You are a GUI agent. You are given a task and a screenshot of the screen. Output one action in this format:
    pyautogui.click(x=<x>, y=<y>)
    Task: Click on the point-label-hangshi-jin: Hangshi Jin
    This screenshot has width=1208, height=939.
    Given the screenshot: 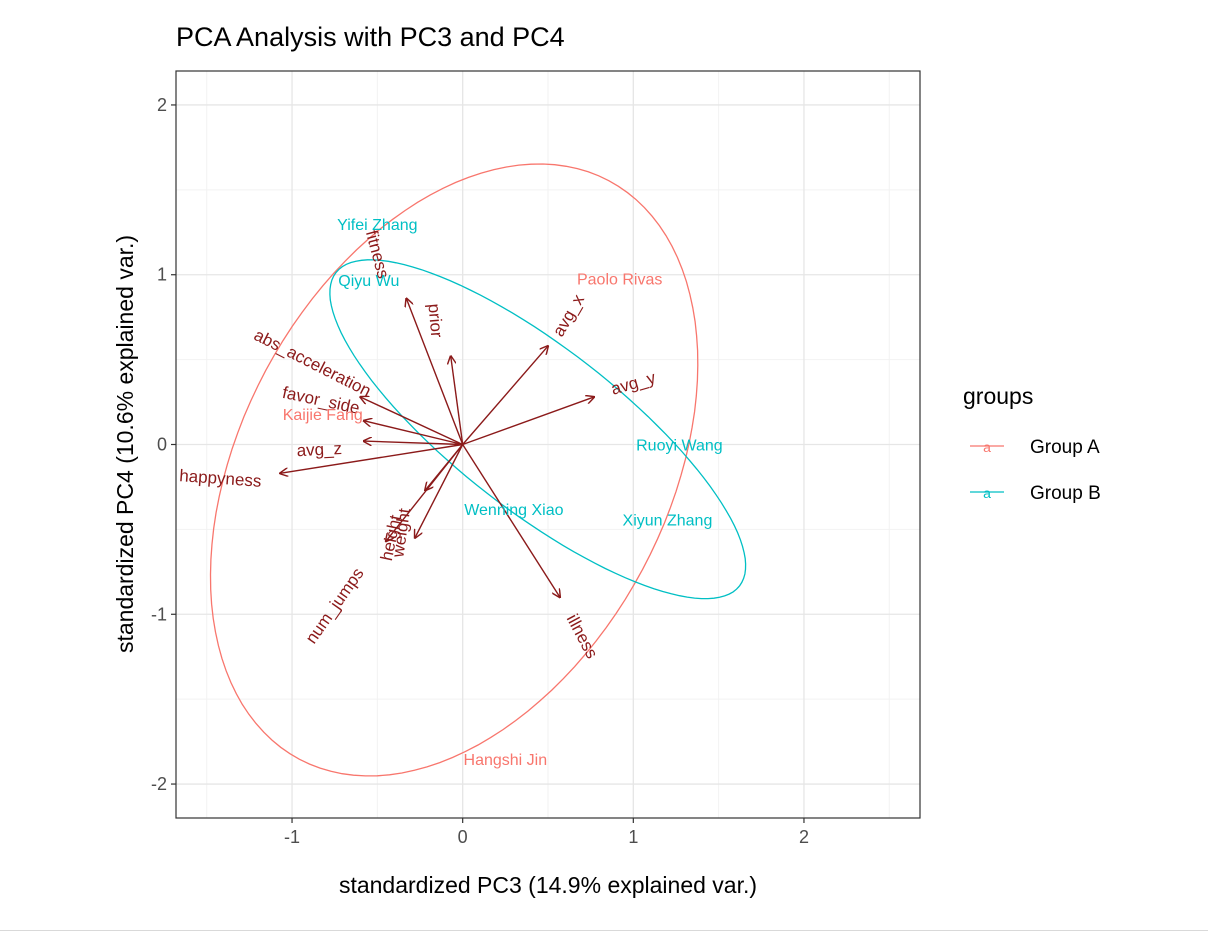 What is the action you would take?
    pyautogui.click(x=506, y=760)
    